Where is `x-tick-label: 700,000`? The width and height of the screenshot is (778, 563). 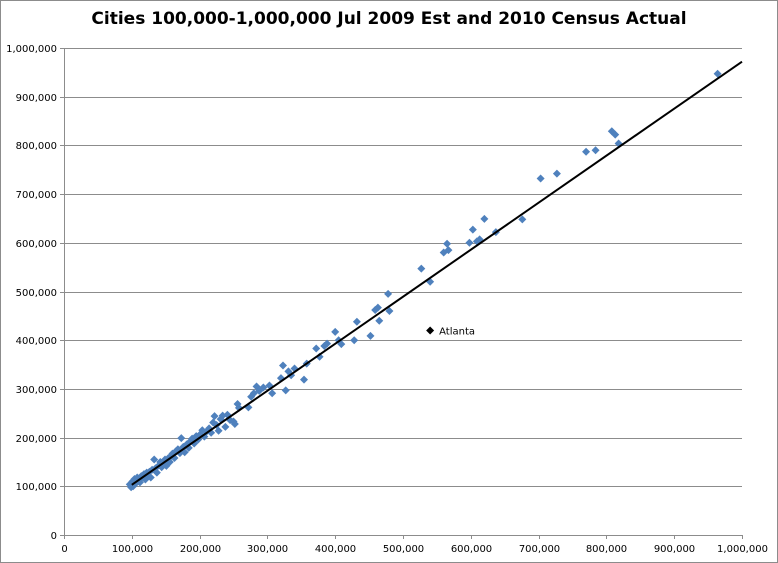 x-tick-label: 700,000 is located at coordinates (539, 549).